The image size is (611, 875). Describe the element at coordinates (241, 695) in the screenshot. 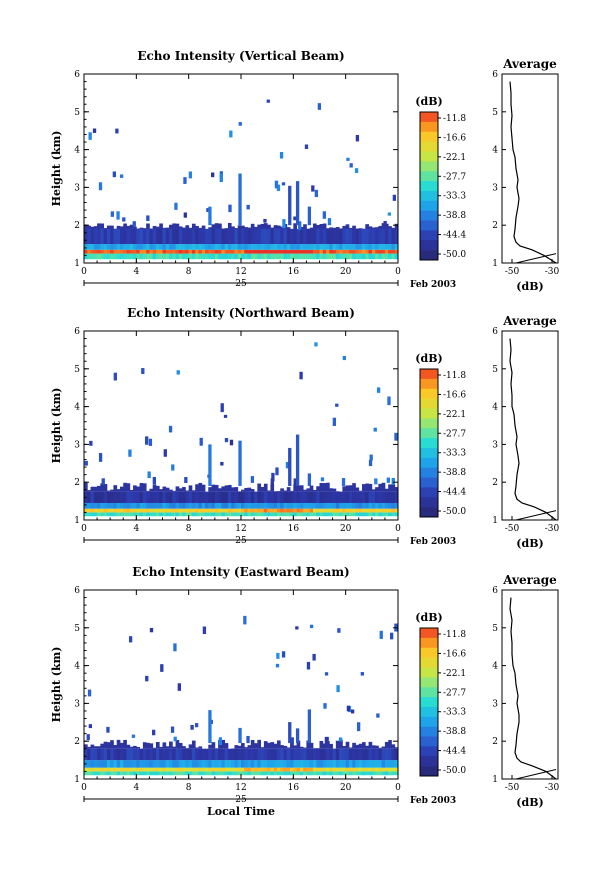

I see `heatmap-cells` at that location.